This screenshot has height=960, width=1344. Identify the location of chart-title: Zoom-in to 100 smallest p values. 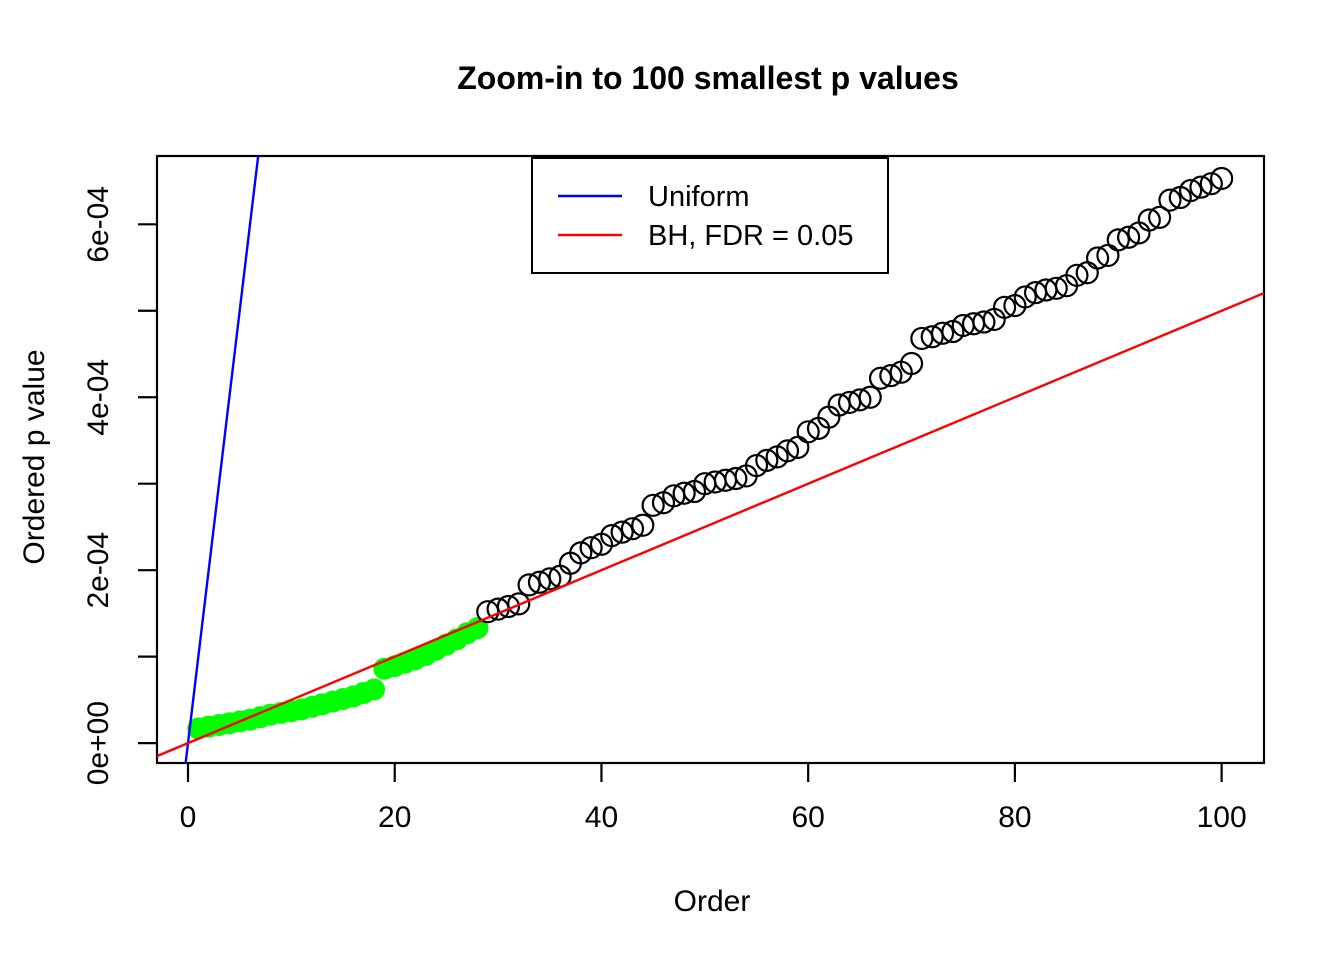
(707, 78).